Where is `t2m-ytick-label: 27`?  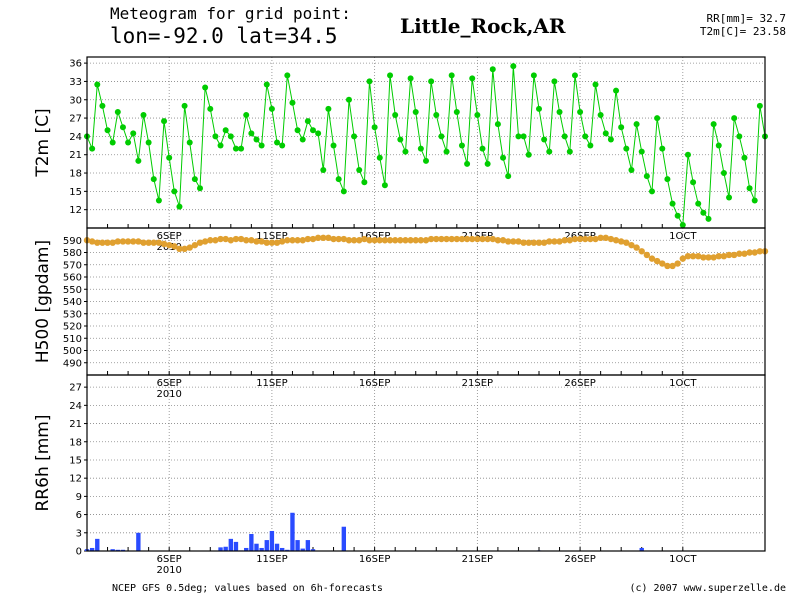
t2m-ytick-label: 27 is located at coordinates (75, 119).